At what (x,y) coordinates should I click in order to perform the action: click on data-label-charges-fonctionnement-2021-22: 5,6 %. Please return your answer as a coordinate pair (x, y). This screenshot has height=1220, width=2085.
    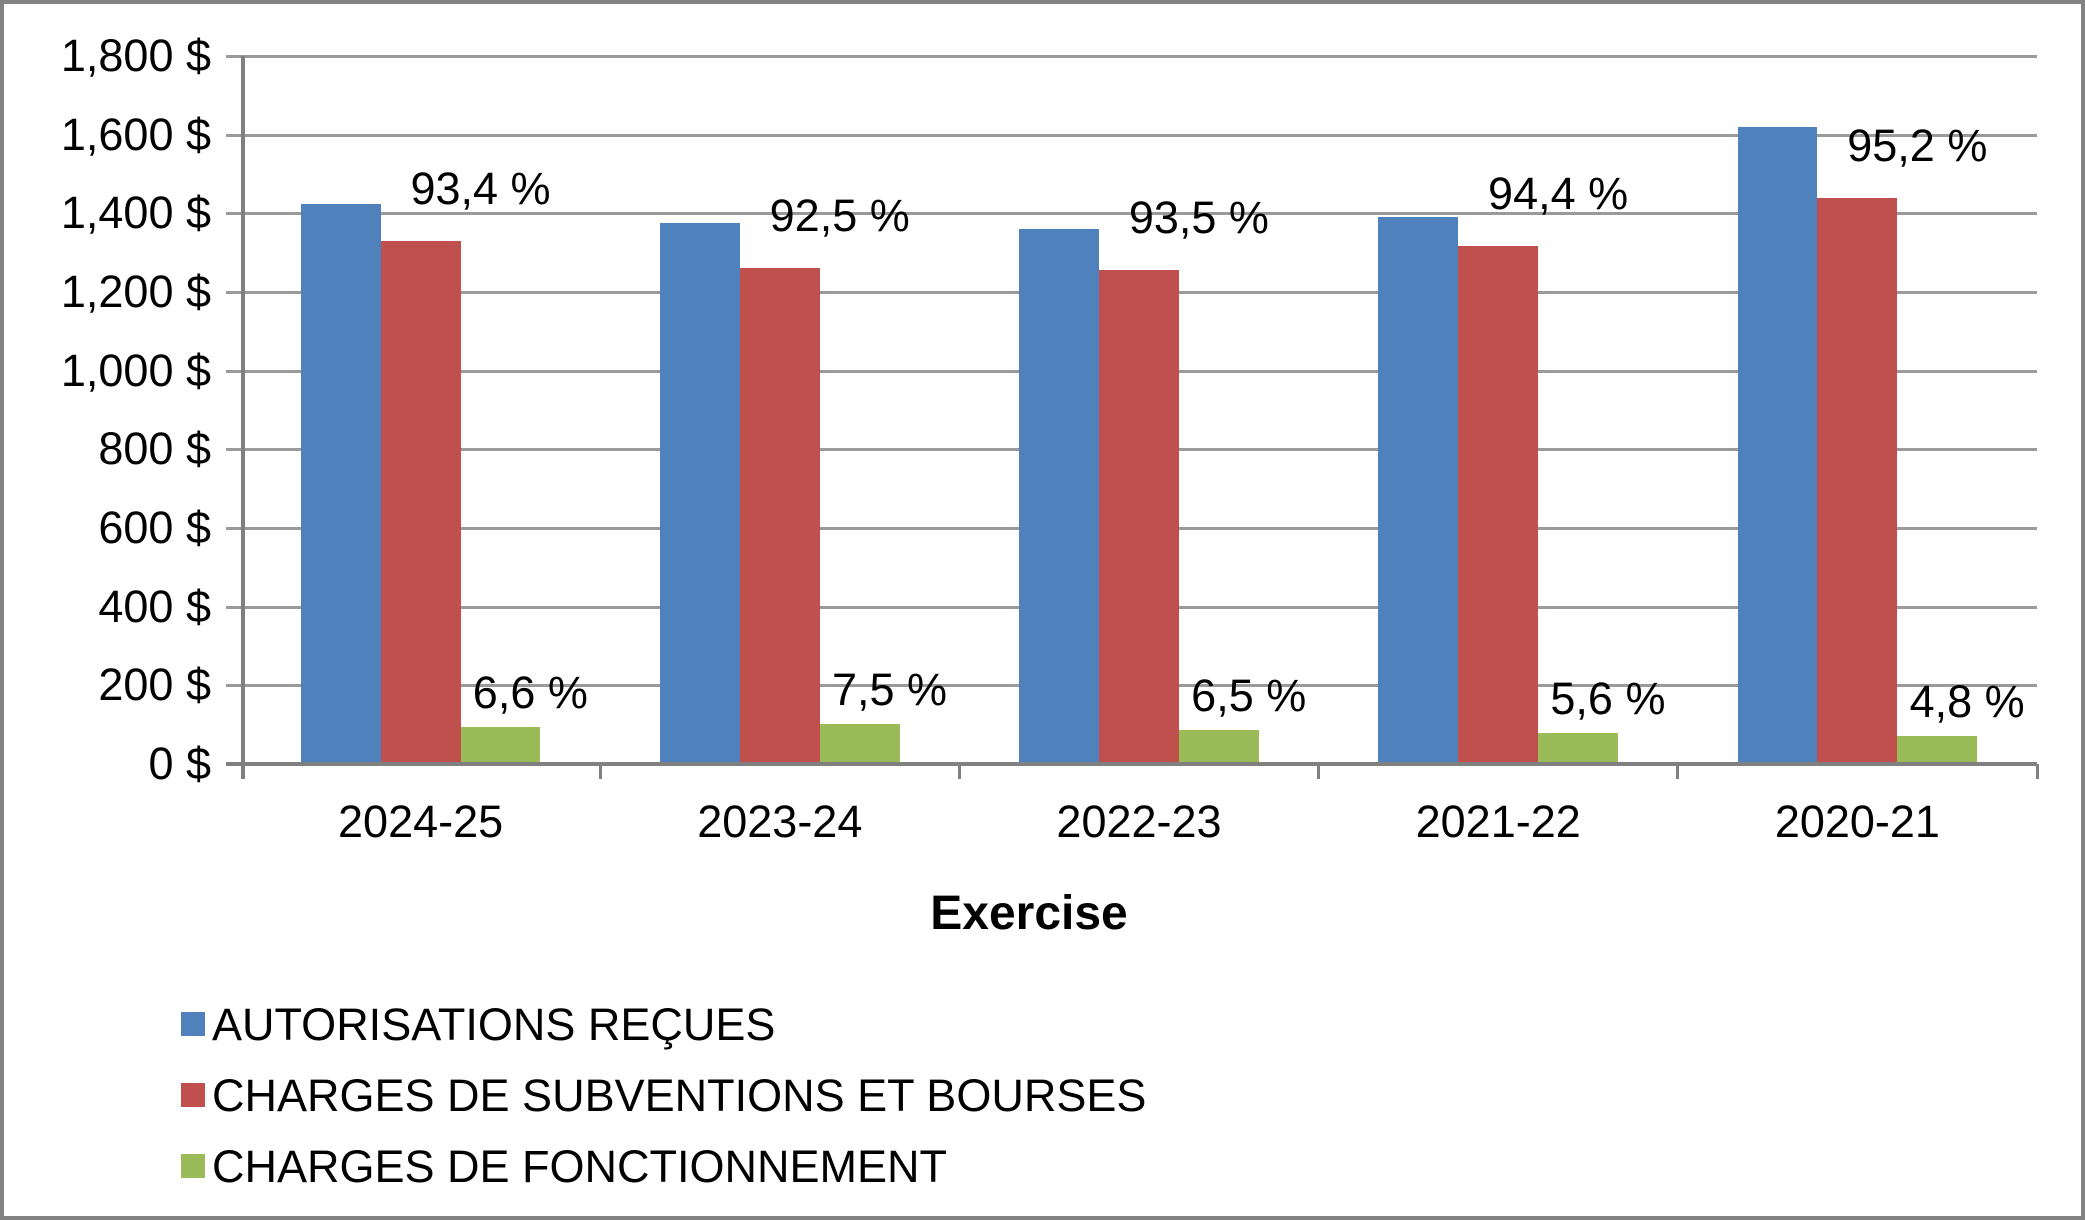
    Looking at the image, I should click on (1608, 698).